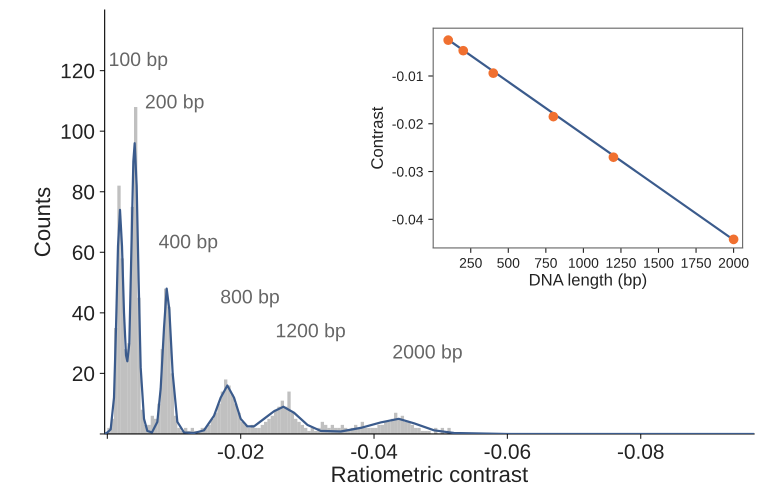 This screenshot has height=504, width=764. I want to click on y-tick-label: 100, so click(78, 131).